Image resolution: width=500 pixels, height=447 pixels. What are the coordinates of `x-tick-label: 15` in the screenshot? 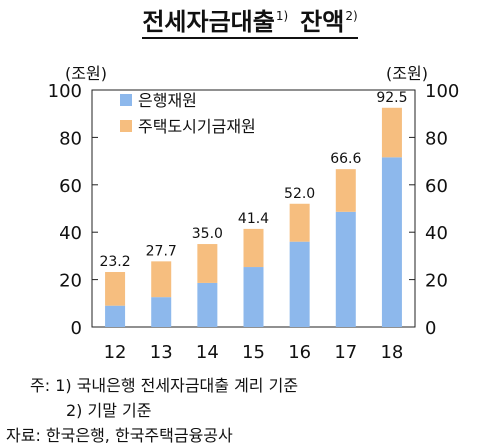 It's located at (253, 352).